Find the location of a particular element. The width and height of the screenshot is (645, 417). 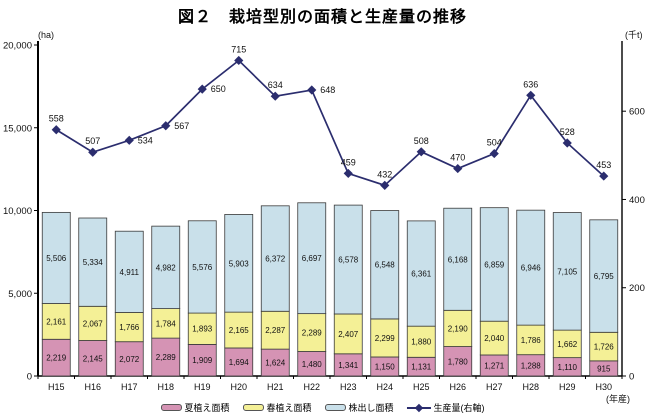

bar-value-label: 2,165 is located at coordinates (239, 330).